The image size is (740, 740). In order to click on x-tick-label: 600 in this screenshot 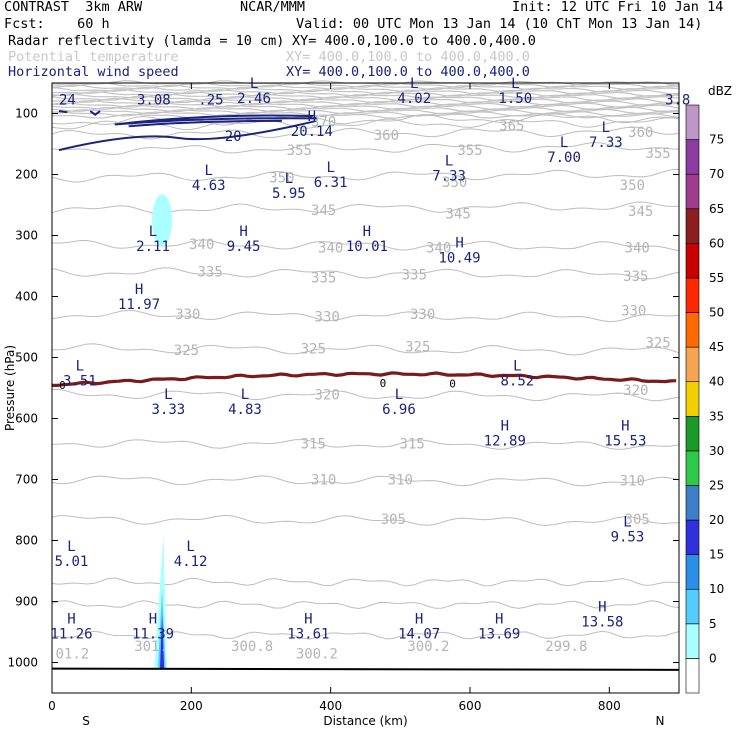, I will do `click(470, 706)`.